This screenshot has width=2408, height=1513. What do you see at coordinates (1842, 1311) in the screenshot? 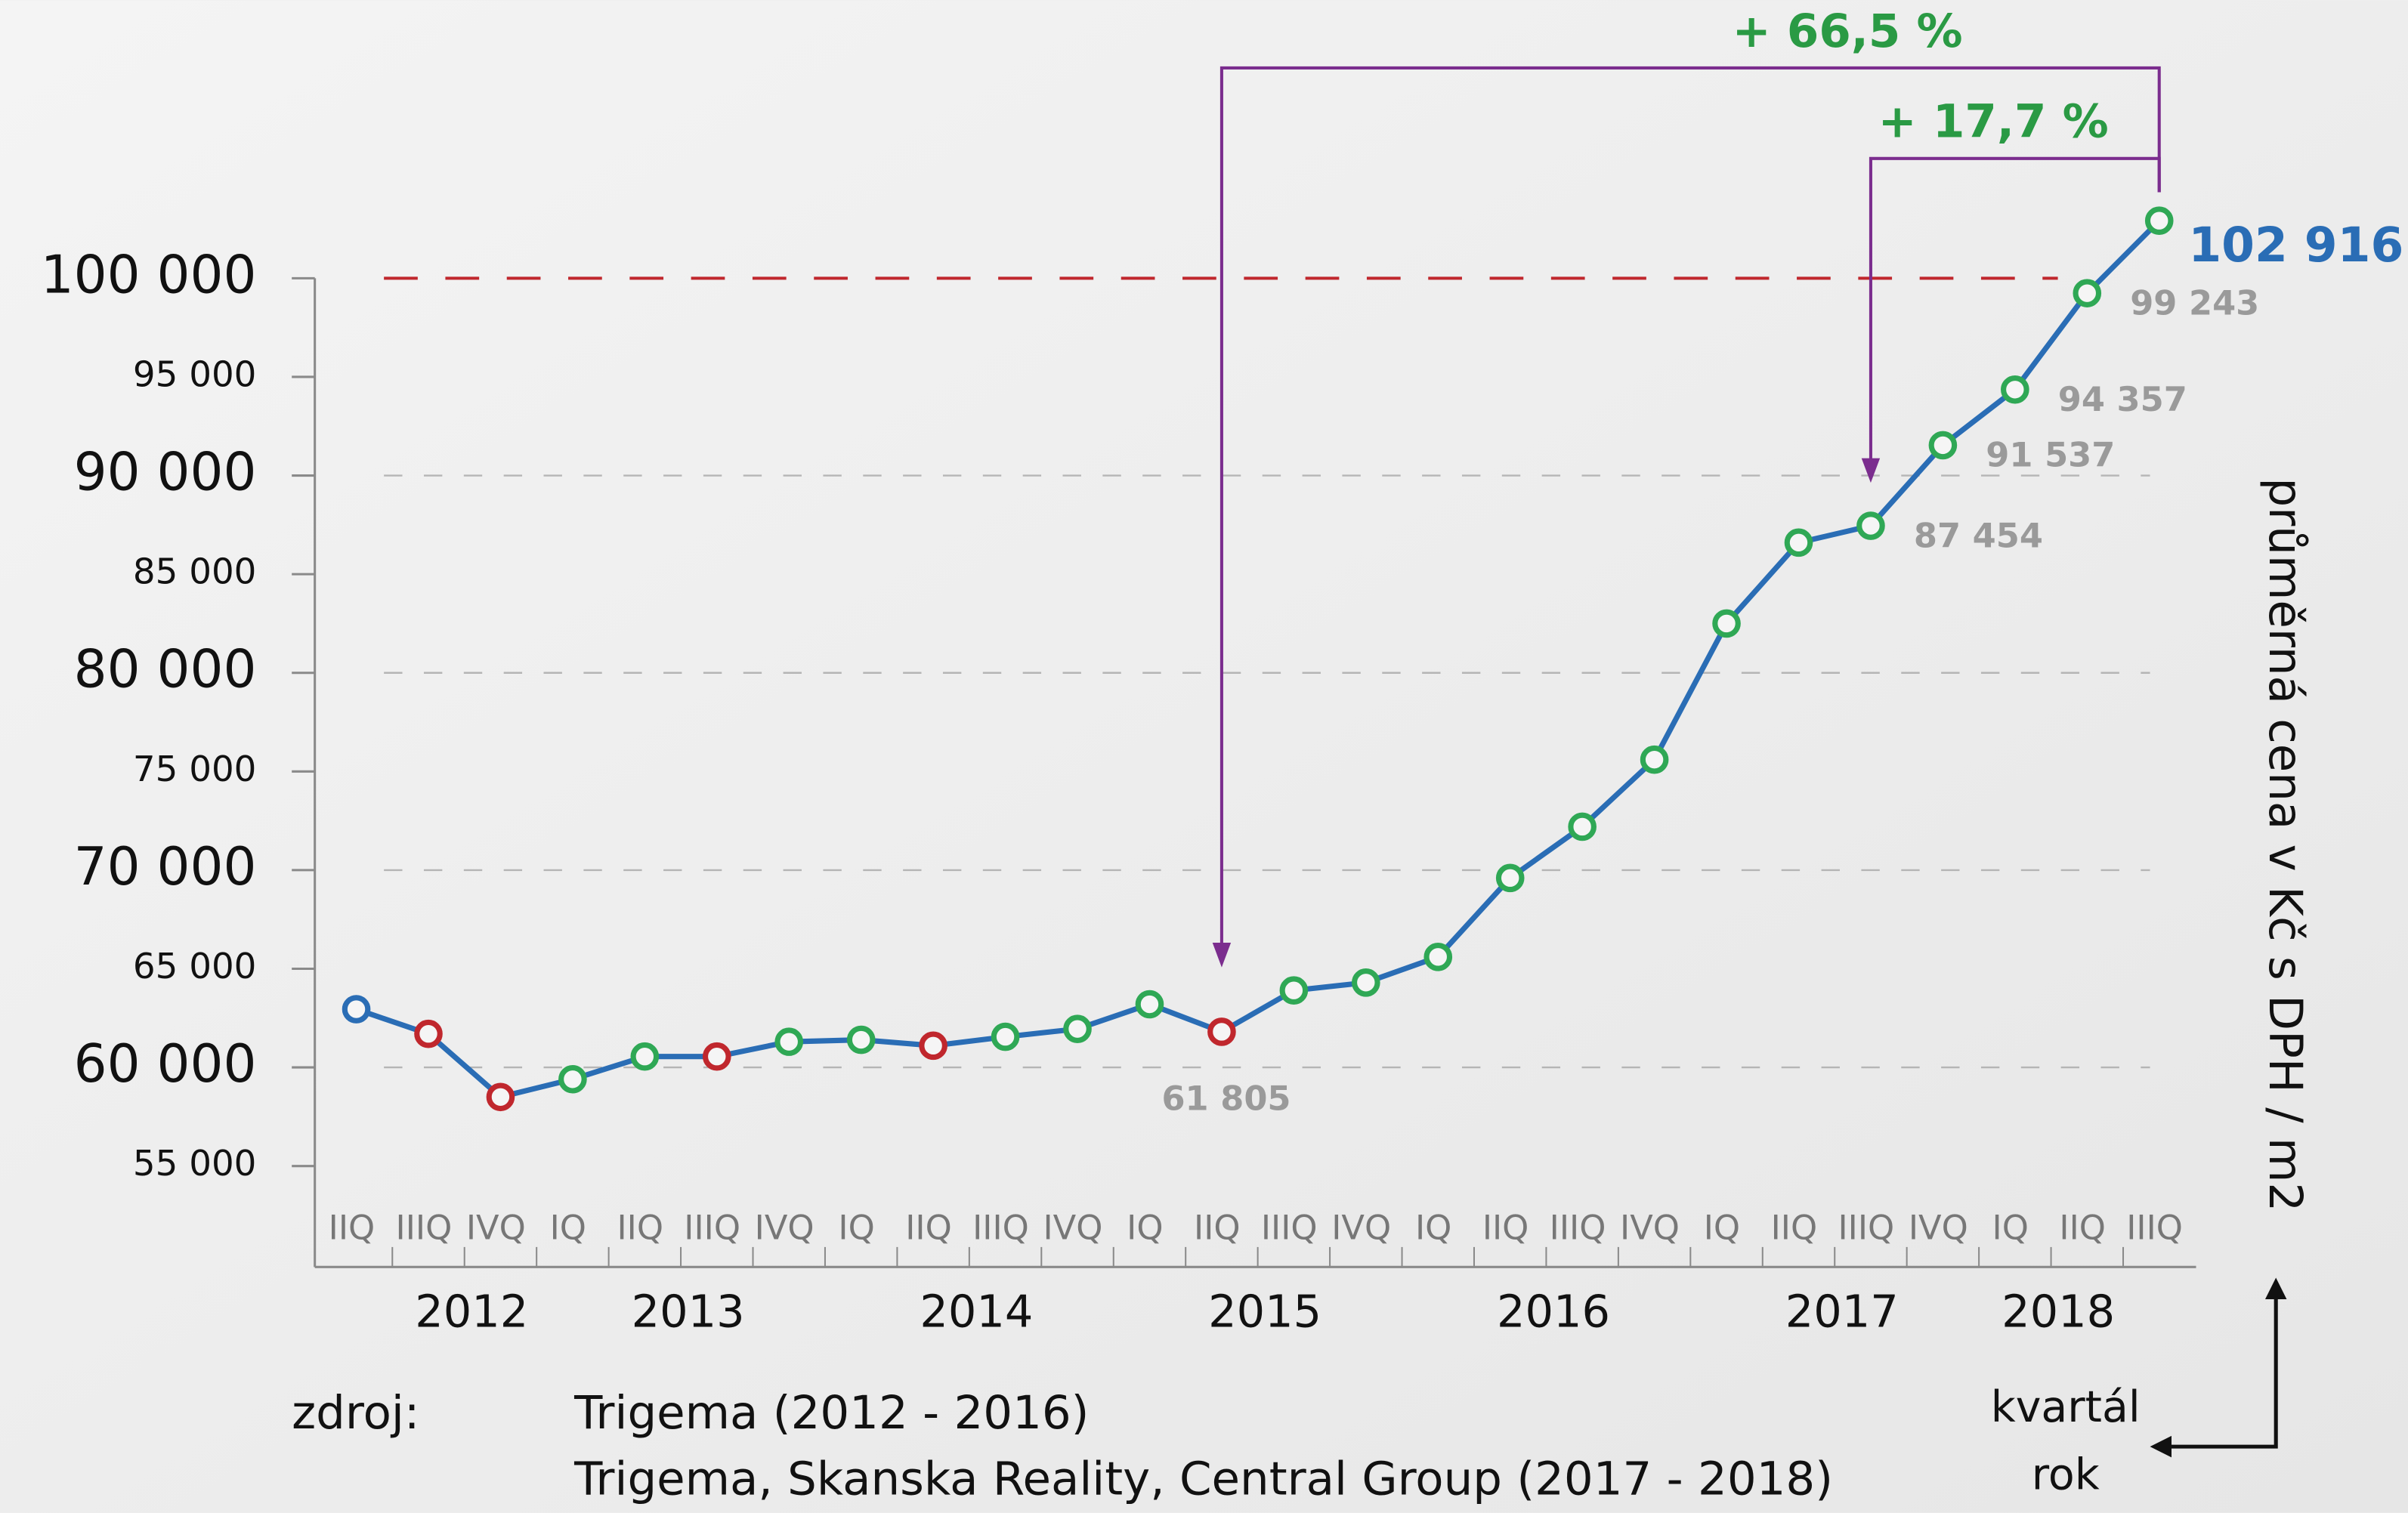
I see `year-label: 2017` at bounding box center [1842, 1311].